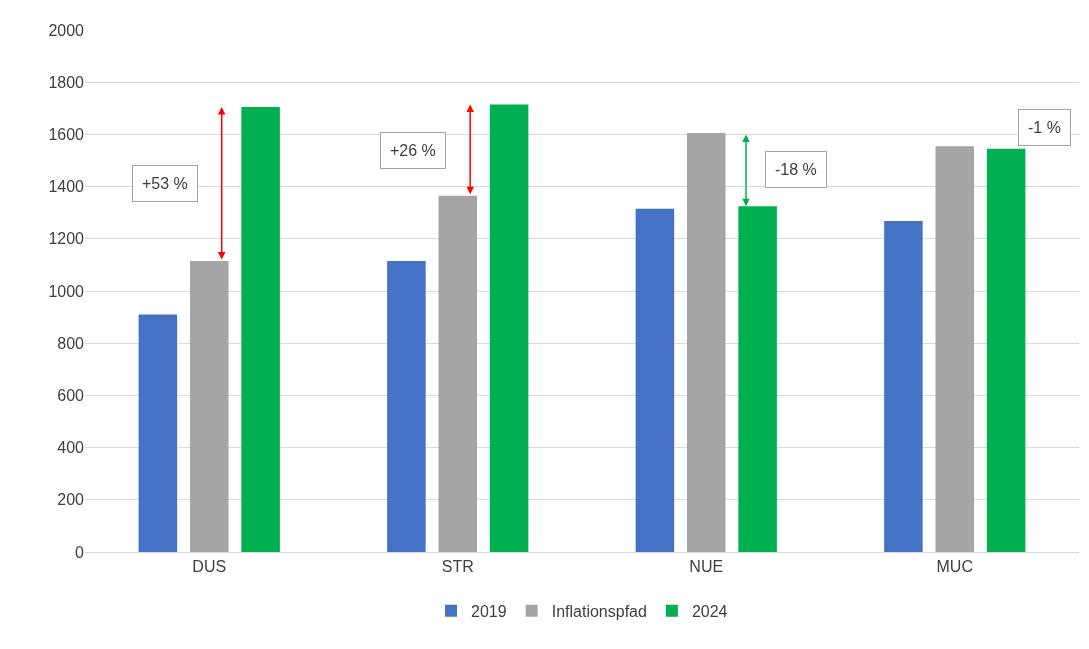 This screenshot has width=1089, height=649. Describe the element at coordinates (796, 169) in the screenshot. I see `annotation: -18 %` at that location.